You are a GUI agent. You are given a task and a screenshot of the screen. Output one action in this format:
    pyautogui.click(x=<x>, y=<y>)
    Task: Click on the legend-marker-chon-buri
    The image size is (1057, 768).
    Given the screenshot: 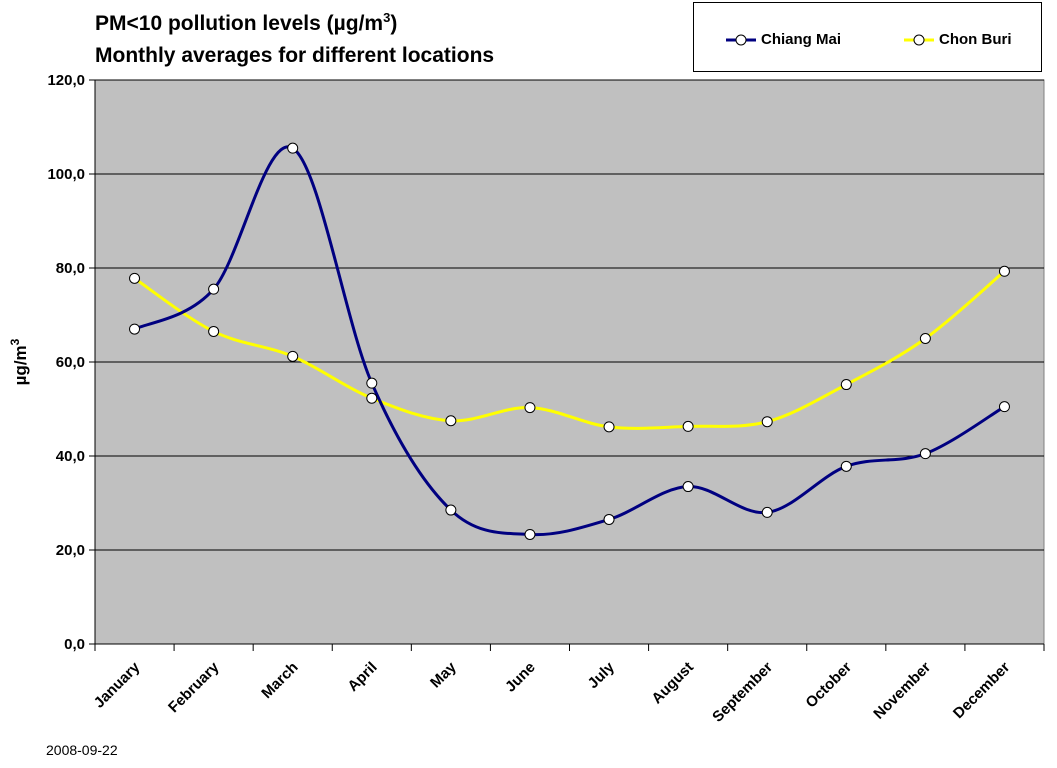 What is the action you would take?
    pyautogui.click(x=919, y=40)
    